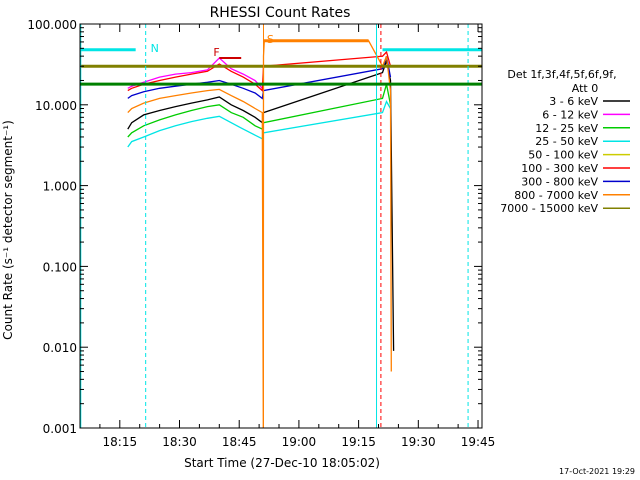  What do you see at coordinates (239, 442) in the screenshot?
I see `x-tick-label: 18:45` at bounding box center [239, 442].